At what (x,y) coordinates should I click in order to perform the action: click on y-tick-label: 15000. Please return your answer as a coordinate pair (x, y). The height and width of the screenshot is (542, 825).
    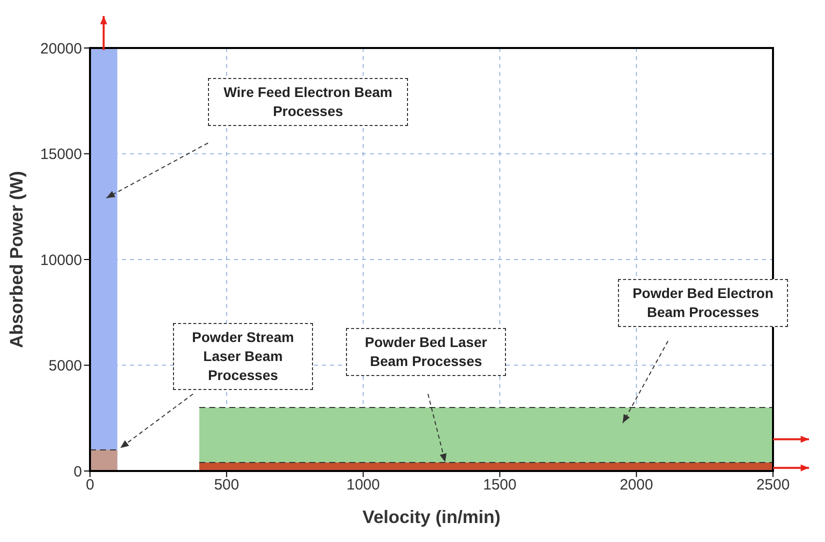
    Looking at the image, I should click on (61, 155).